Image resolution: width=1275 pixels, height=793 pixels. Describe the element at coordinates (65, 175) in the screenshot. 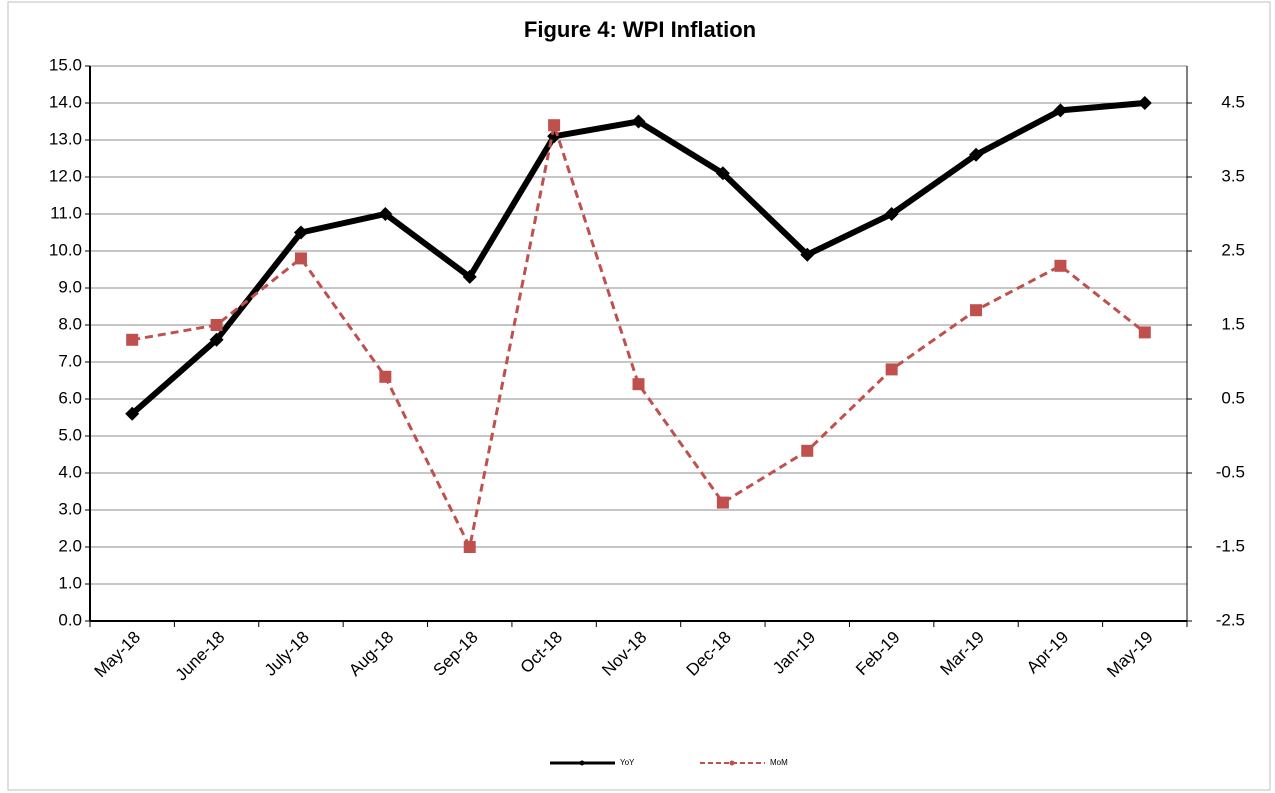

I see `y-tick-label: 12.0` at that location.